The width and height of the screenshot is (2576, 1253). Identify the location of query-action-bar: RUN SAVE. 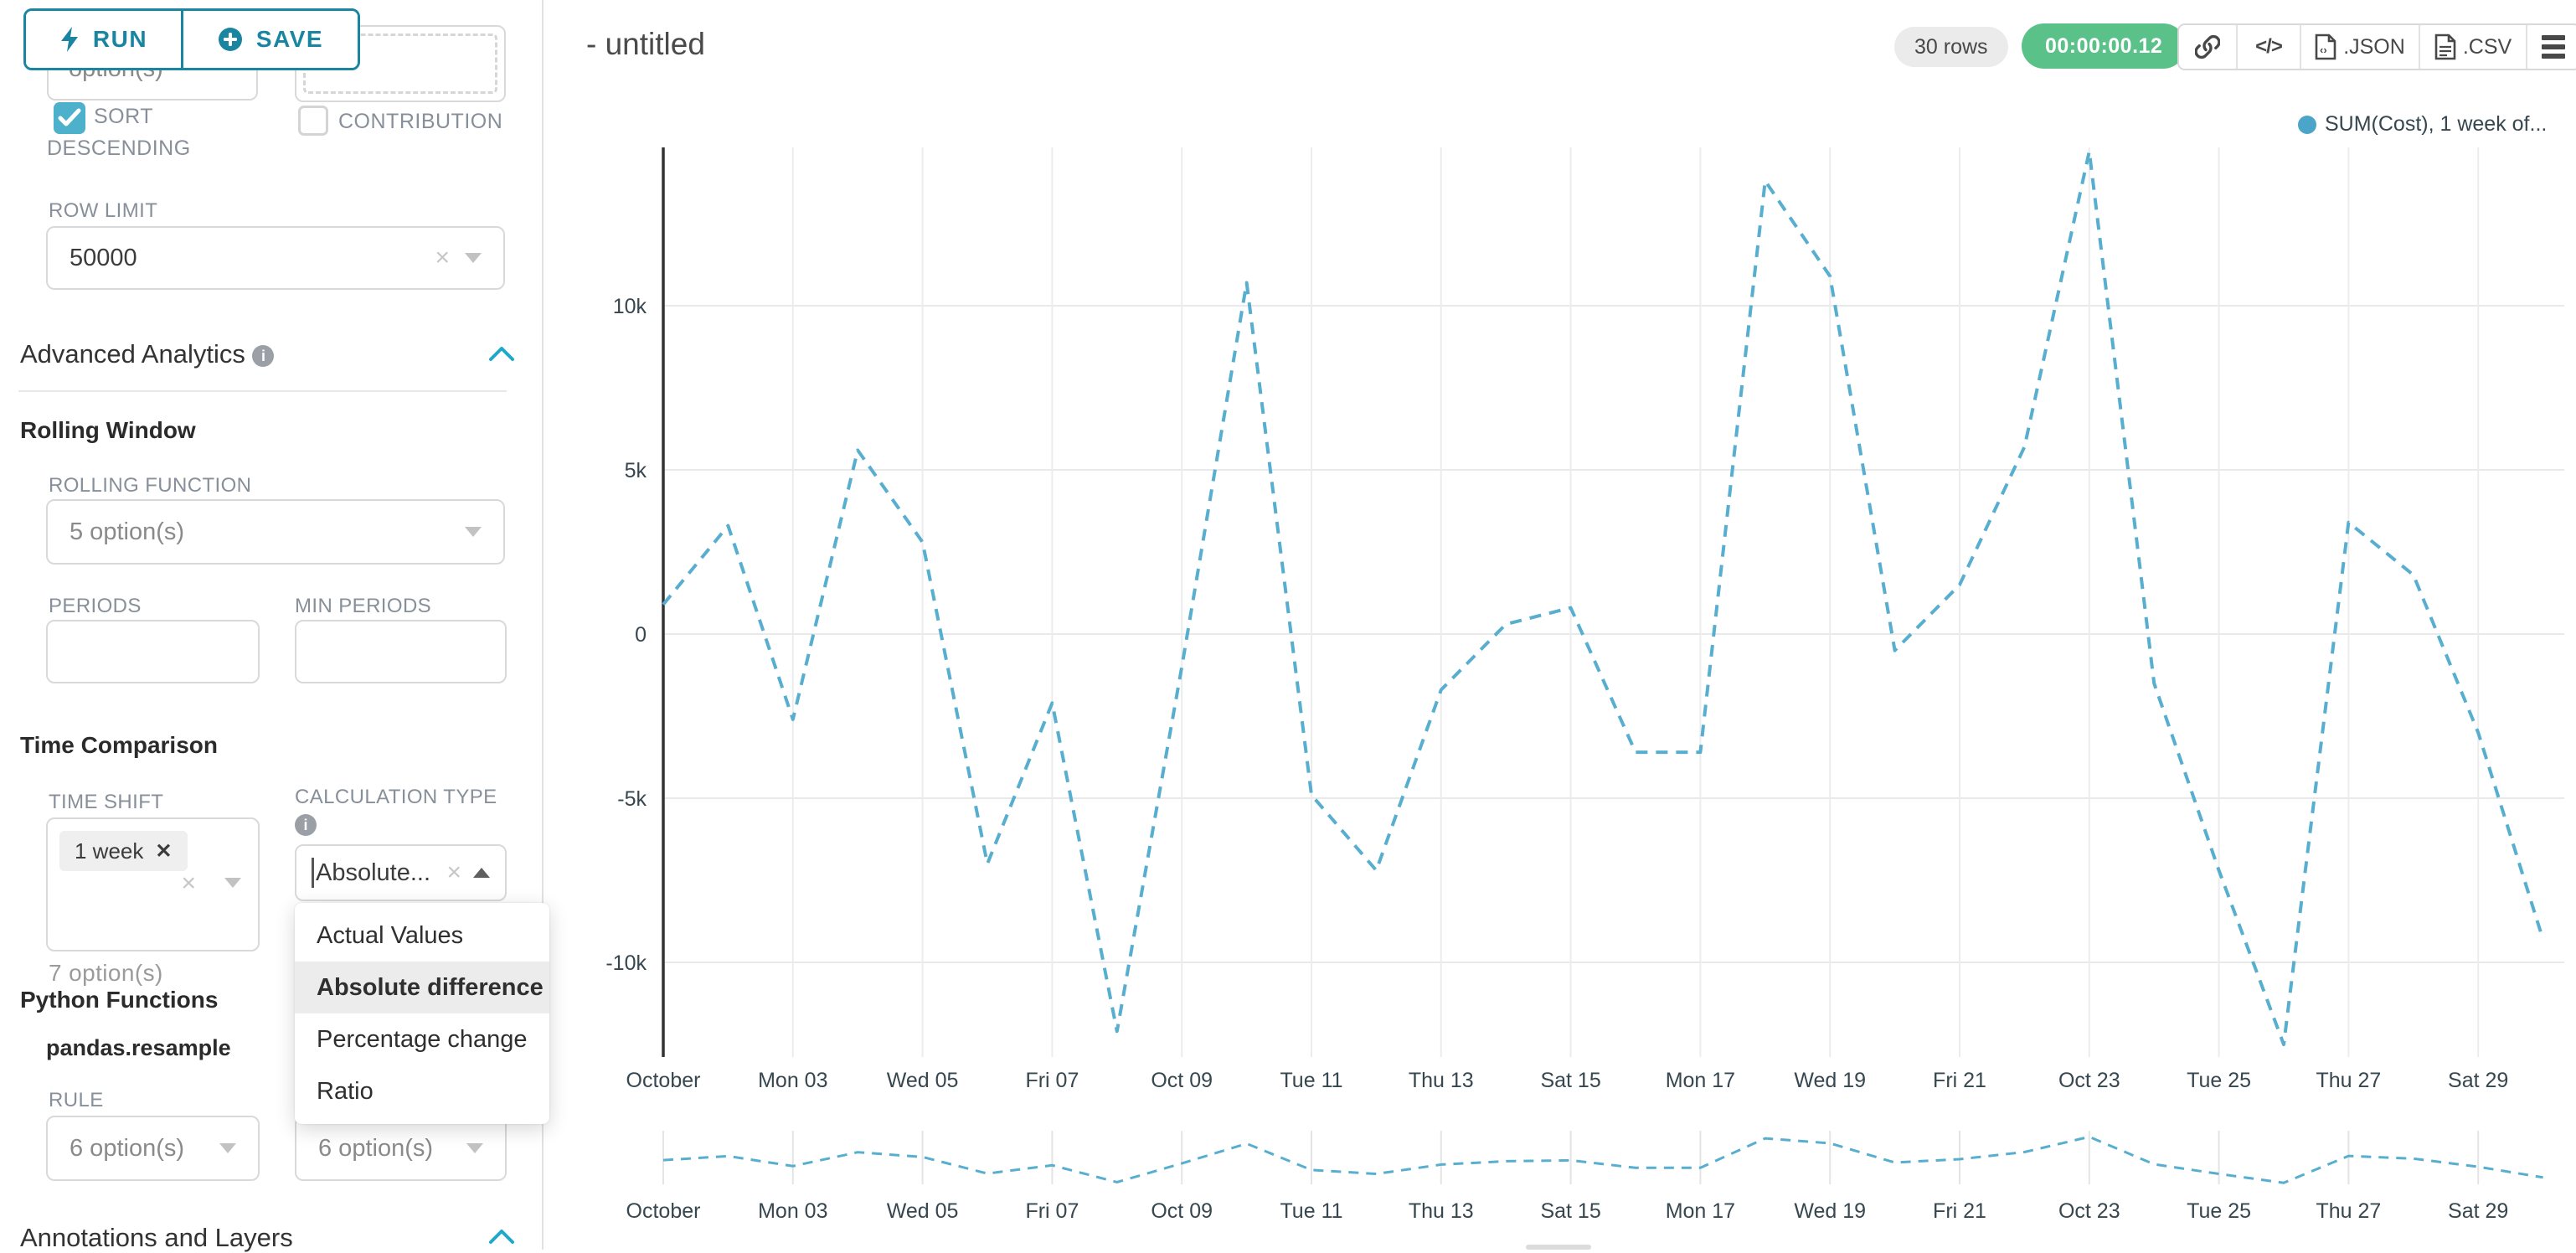
(191, 39).